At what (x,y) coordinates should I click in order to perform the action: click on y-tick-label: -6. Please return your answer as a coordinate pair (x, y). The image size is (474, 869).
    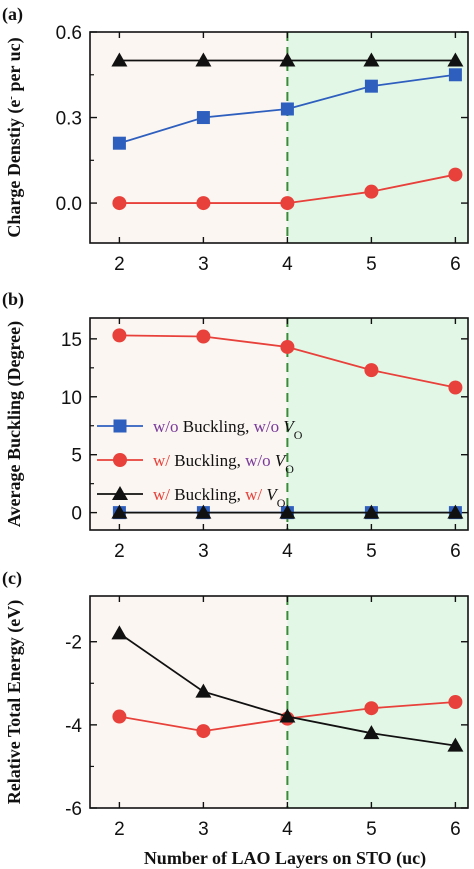
    Looking at the image, I should click on (73, 809).